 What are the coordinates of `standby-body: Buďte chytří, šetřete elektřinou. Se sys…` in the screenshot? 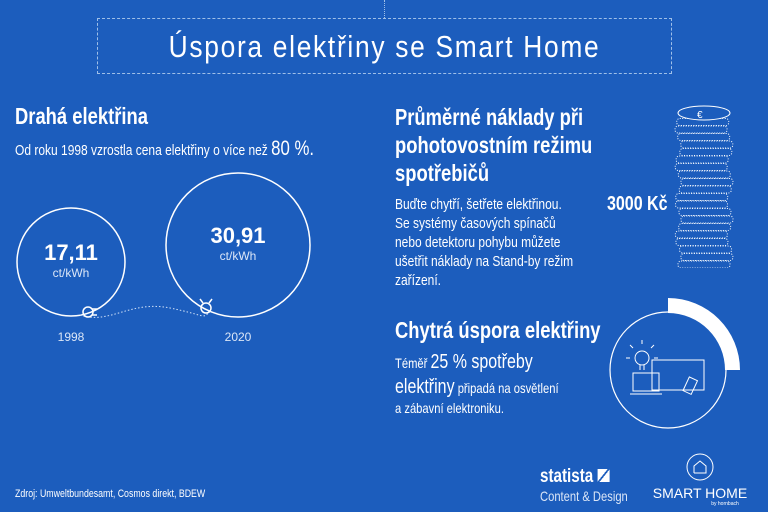 It's located at (484, 242).